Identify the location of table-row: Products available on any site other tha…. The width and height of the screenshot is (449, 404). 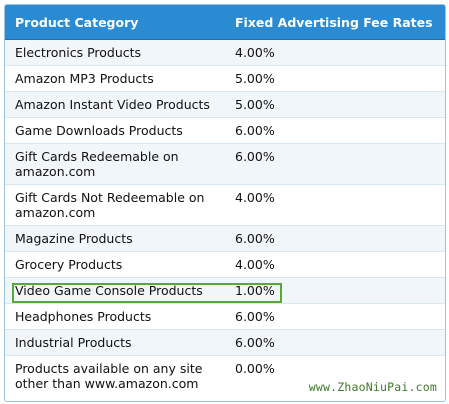
(225, 376).